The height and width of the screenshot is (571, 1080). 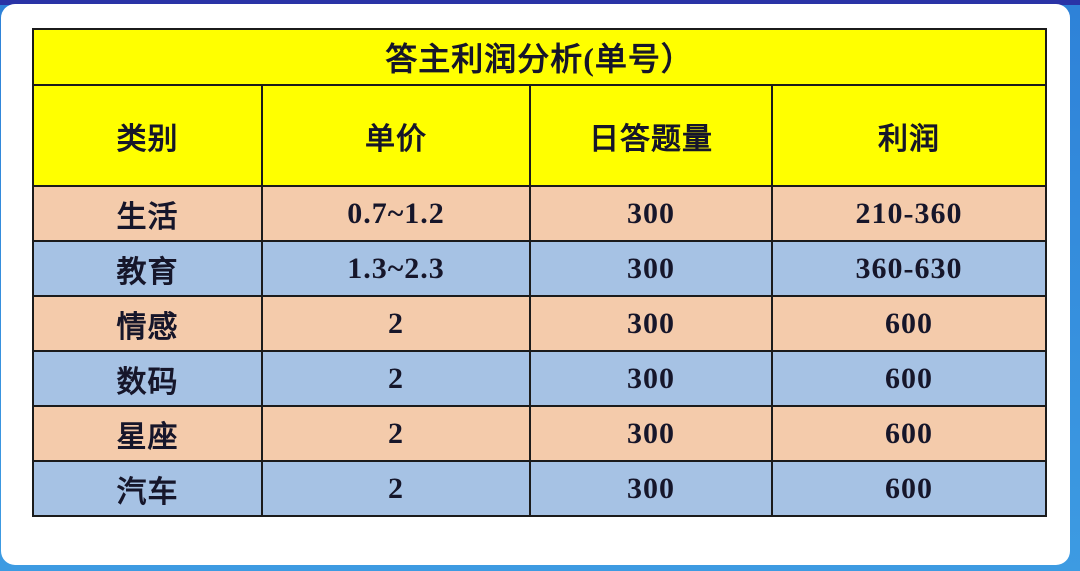 I want to click on table-row-digital: 数码 2 300 600, so click(x=540, y=378).